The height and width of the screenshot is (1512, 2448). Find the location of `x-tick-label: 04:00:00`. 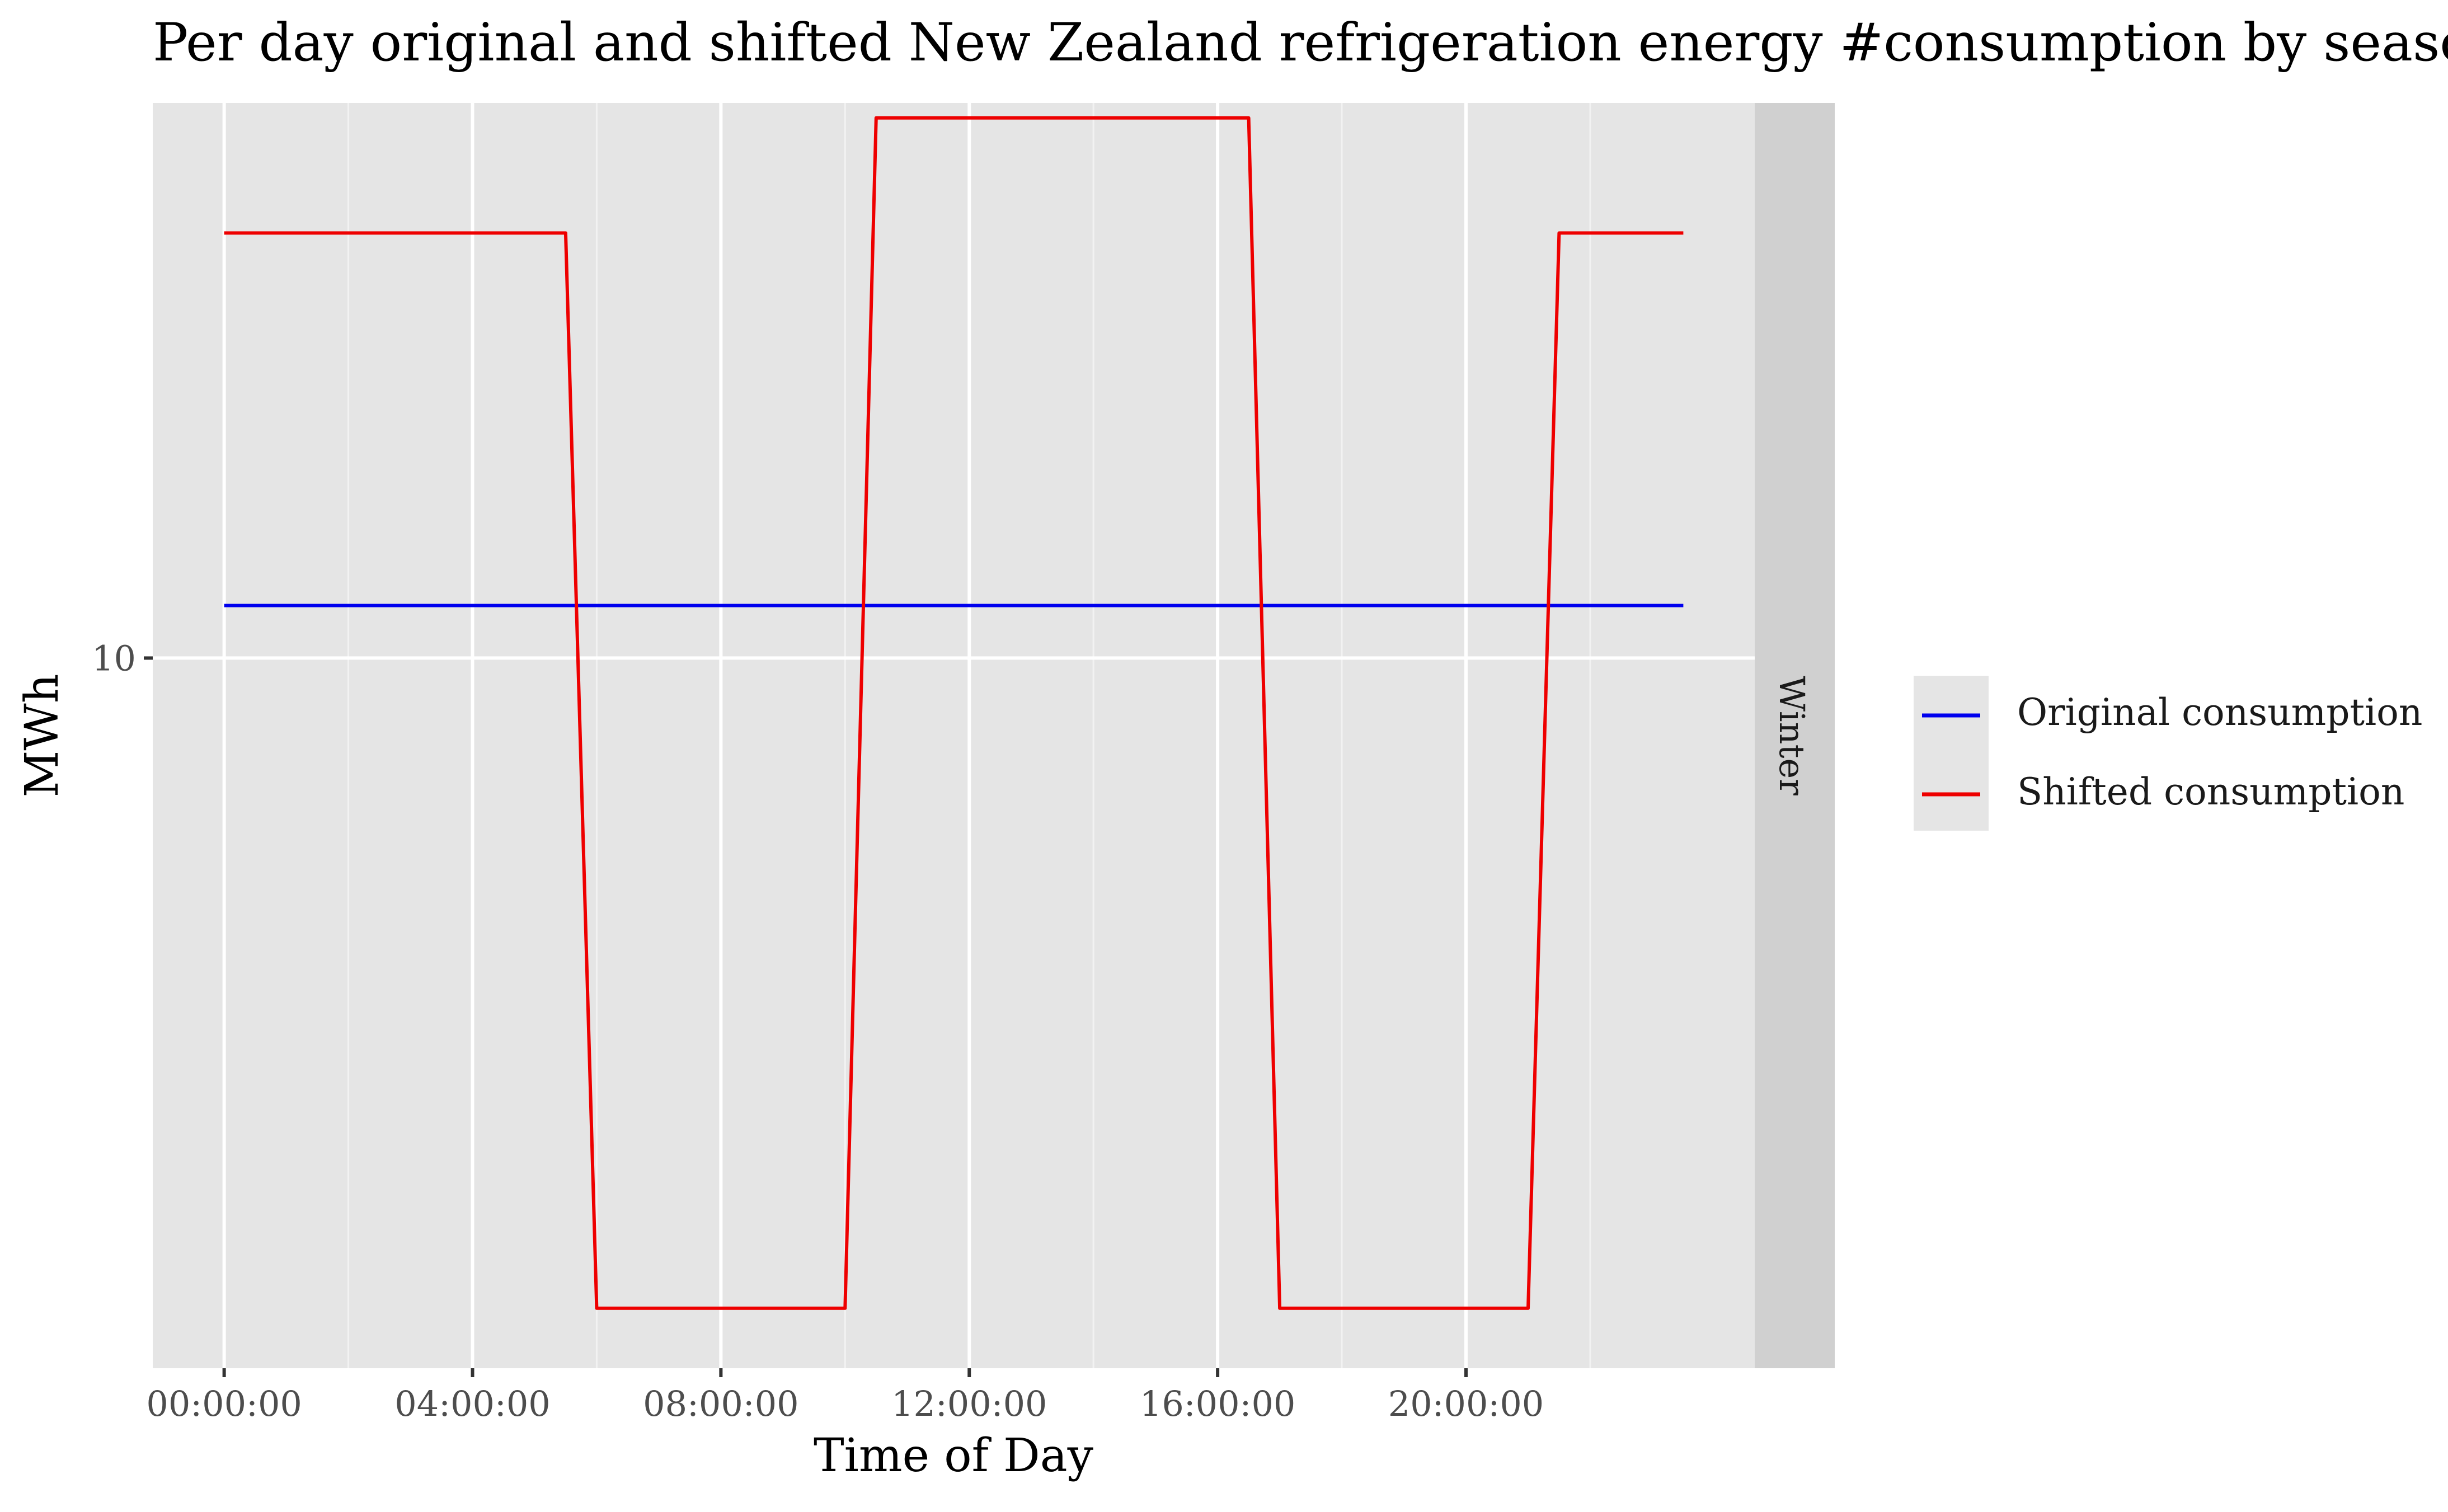

x-tick-label: 04:00:00 is located at coordinates (472, 1403).